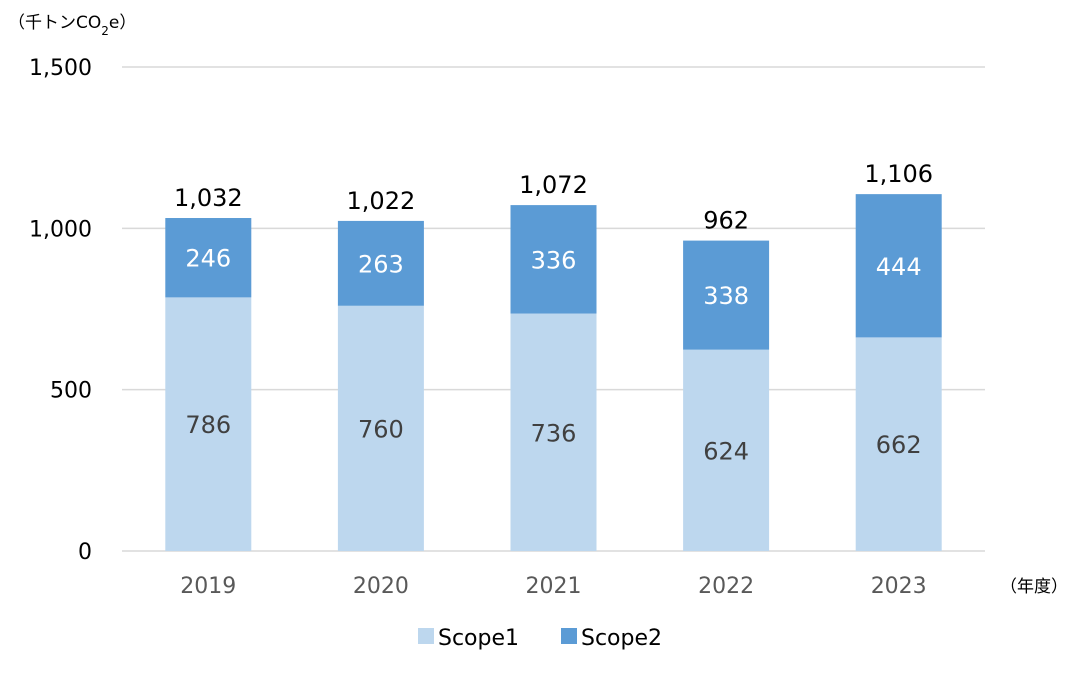 The image size is (1088, 675). Describe the element at coordinates (208, 198) in the screenshot. I see `total-label: 1,032` at that location.